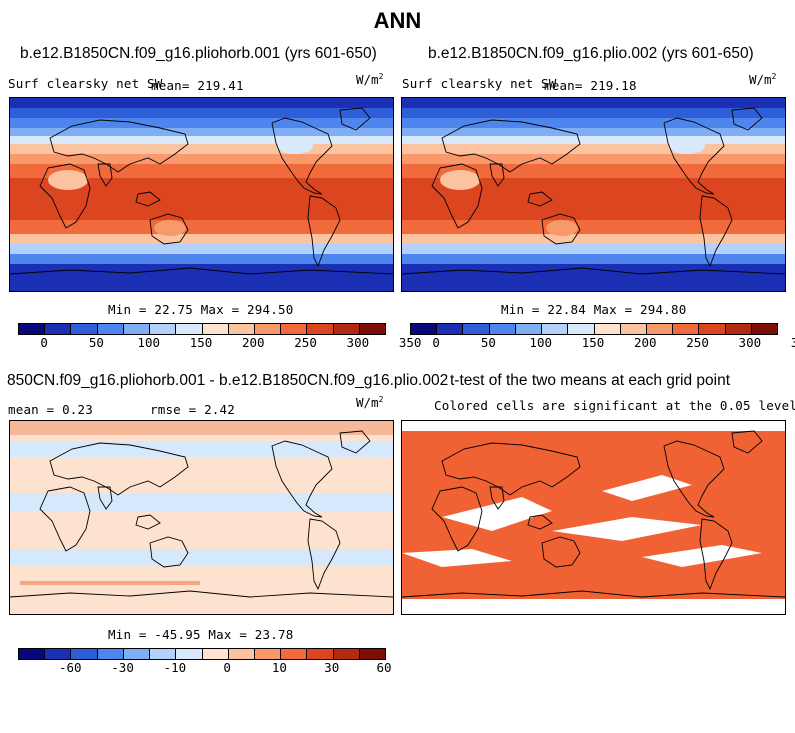 The height and width of the screenshot is (733, 795). Describe the element at coordinates (192, 409) in the screenshot. I see `panel-bl-rmse: rmse = 2.42` at that location.